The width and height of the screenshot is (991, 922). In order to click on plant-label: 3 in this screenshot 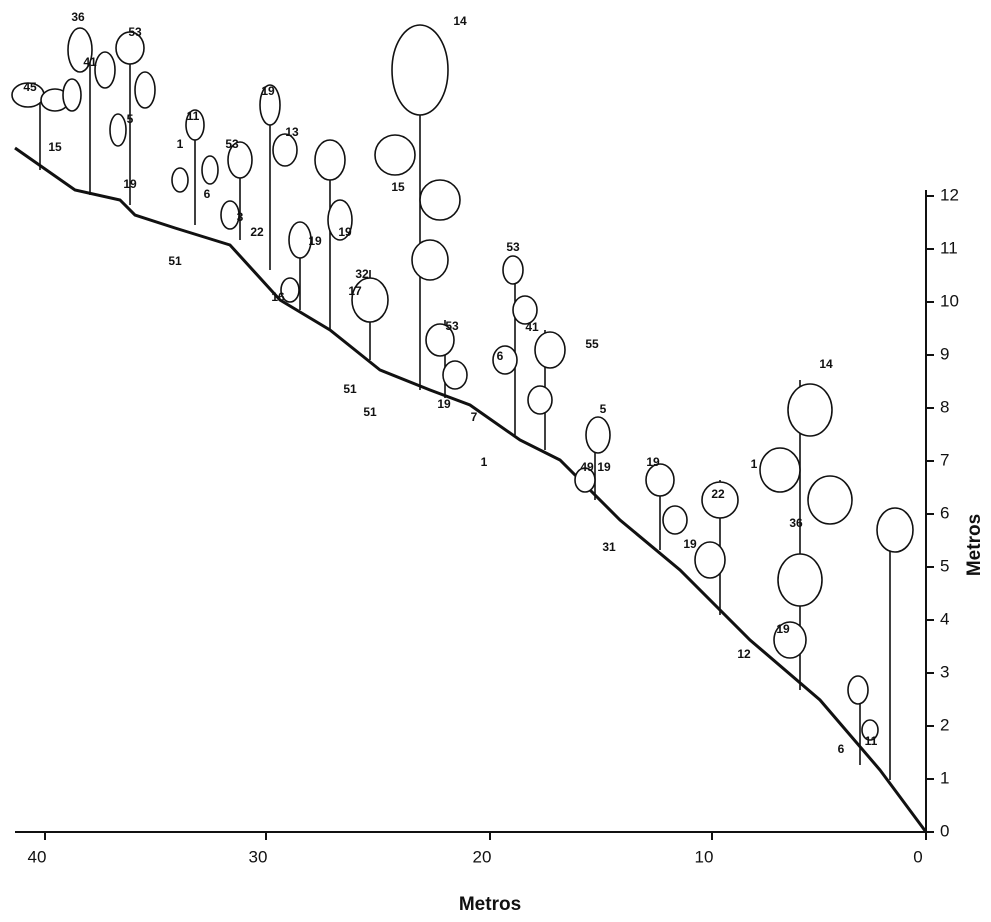, I will do `click(240, 217)`.